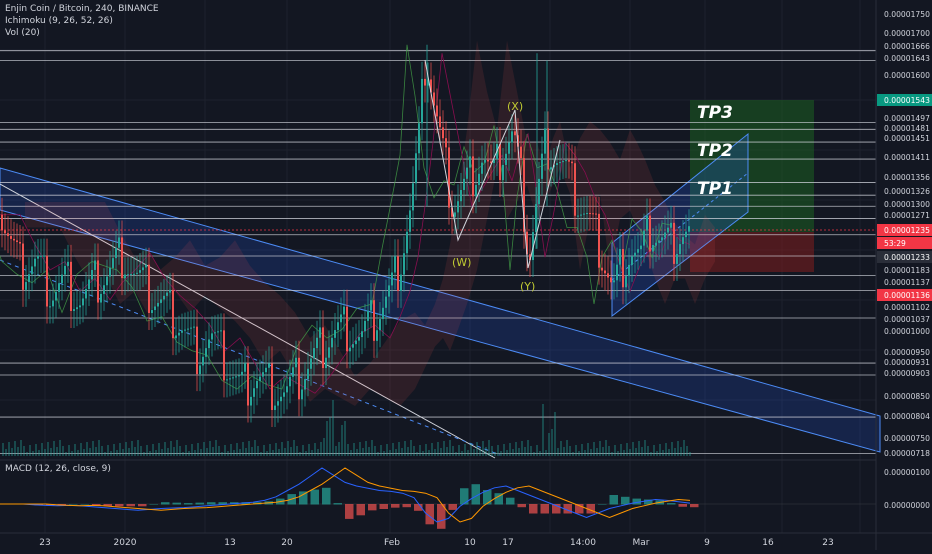  What do you see at coordinates (907, 138) in the screenshot?
I see `price-axis-tick: 0.00001451` at bounding box center [907, 138].